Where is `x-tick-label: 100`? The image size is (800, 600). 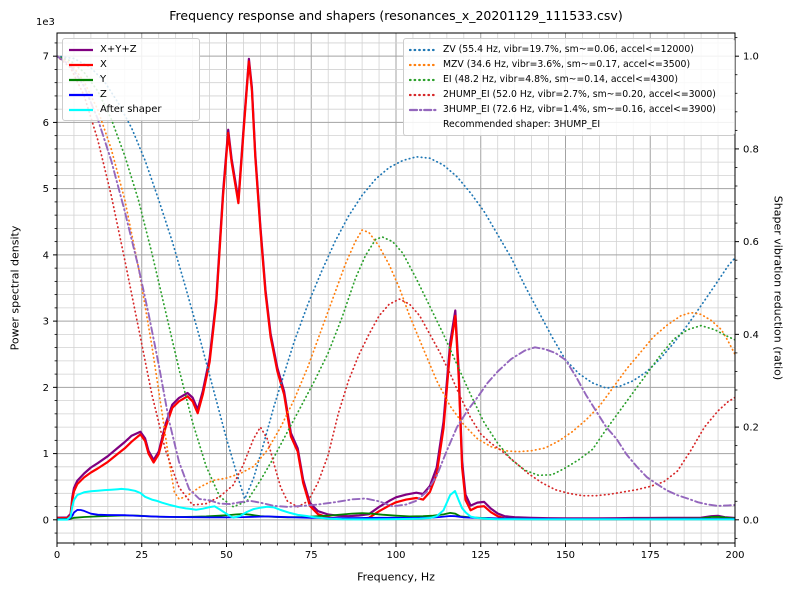
x-tick-label: 100 is located at coordinates (395, 555).